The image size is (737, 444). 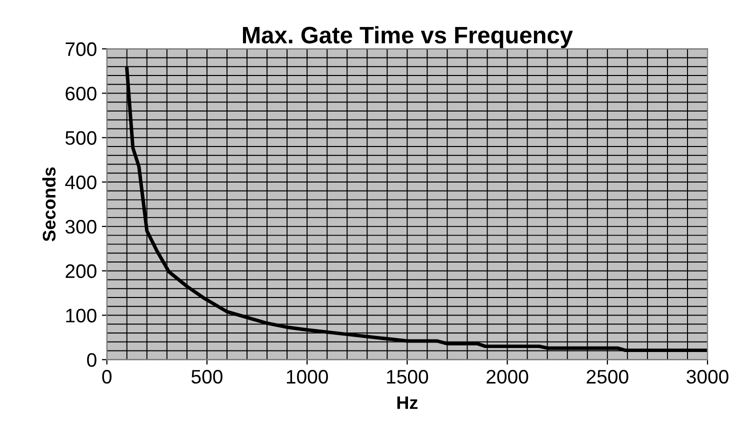 I want to click on y-tick-label: 0, so click(x=91, y=360).